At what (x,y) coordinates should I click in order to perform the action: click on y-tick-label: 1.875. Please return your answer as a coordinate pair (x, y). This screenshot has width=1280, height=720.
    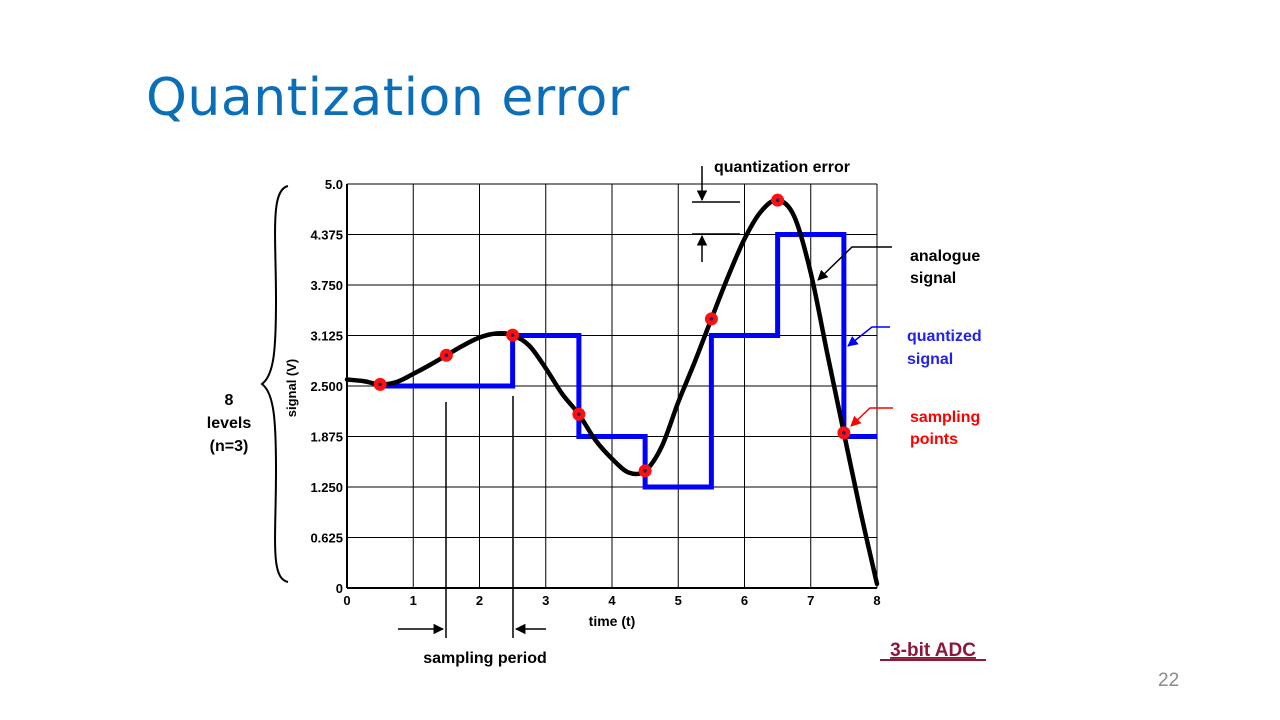
    Looking at the image, I should click on (326, 437).